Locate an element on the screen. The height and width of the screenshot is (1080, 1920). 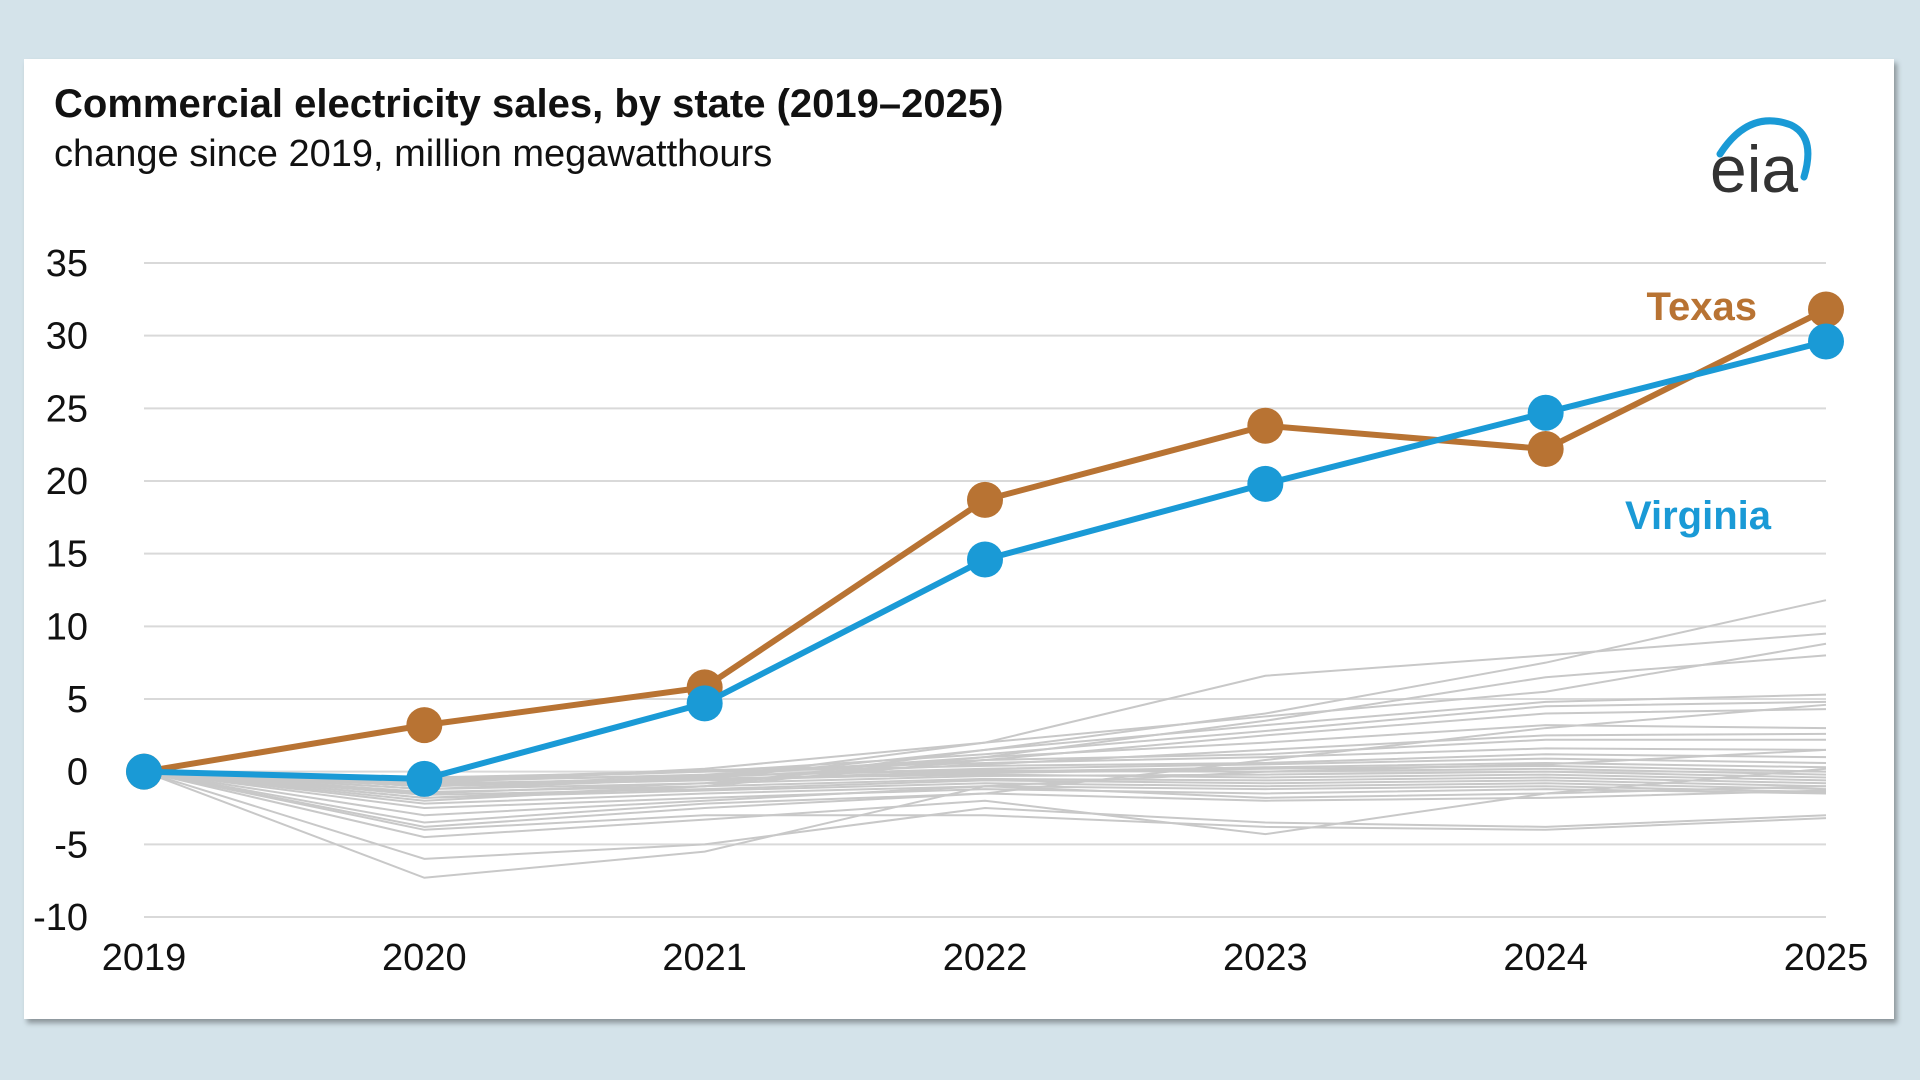
x-tick-label: 2022 is located at coordinates (985, 958).